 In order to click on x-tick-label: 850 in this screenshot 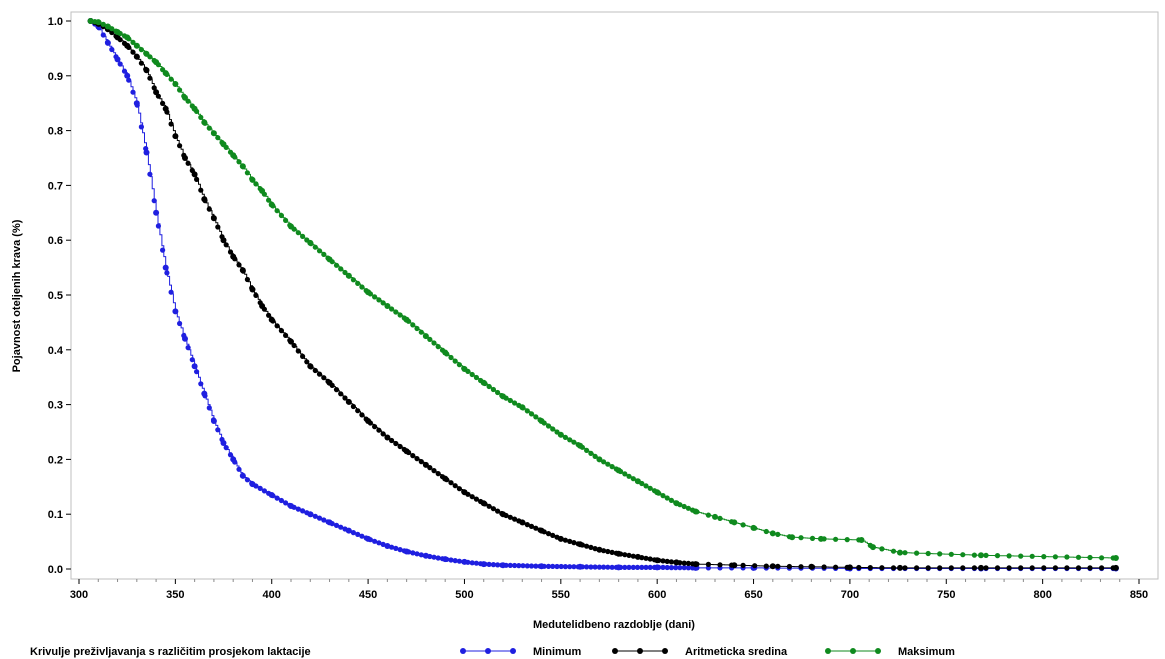, I will do `click(1139, 595)`.